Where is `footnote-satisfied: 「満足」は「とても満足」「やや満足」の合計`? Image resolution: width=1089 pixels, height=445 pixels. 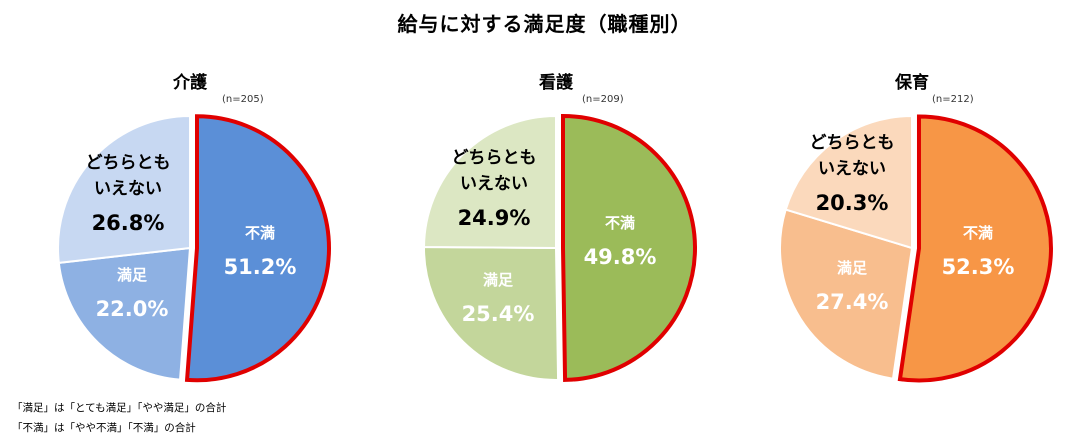
footnote-satisfied: 「満足」は「とても満足」「やや満足」の合計 is located at coordinates (119, 408).